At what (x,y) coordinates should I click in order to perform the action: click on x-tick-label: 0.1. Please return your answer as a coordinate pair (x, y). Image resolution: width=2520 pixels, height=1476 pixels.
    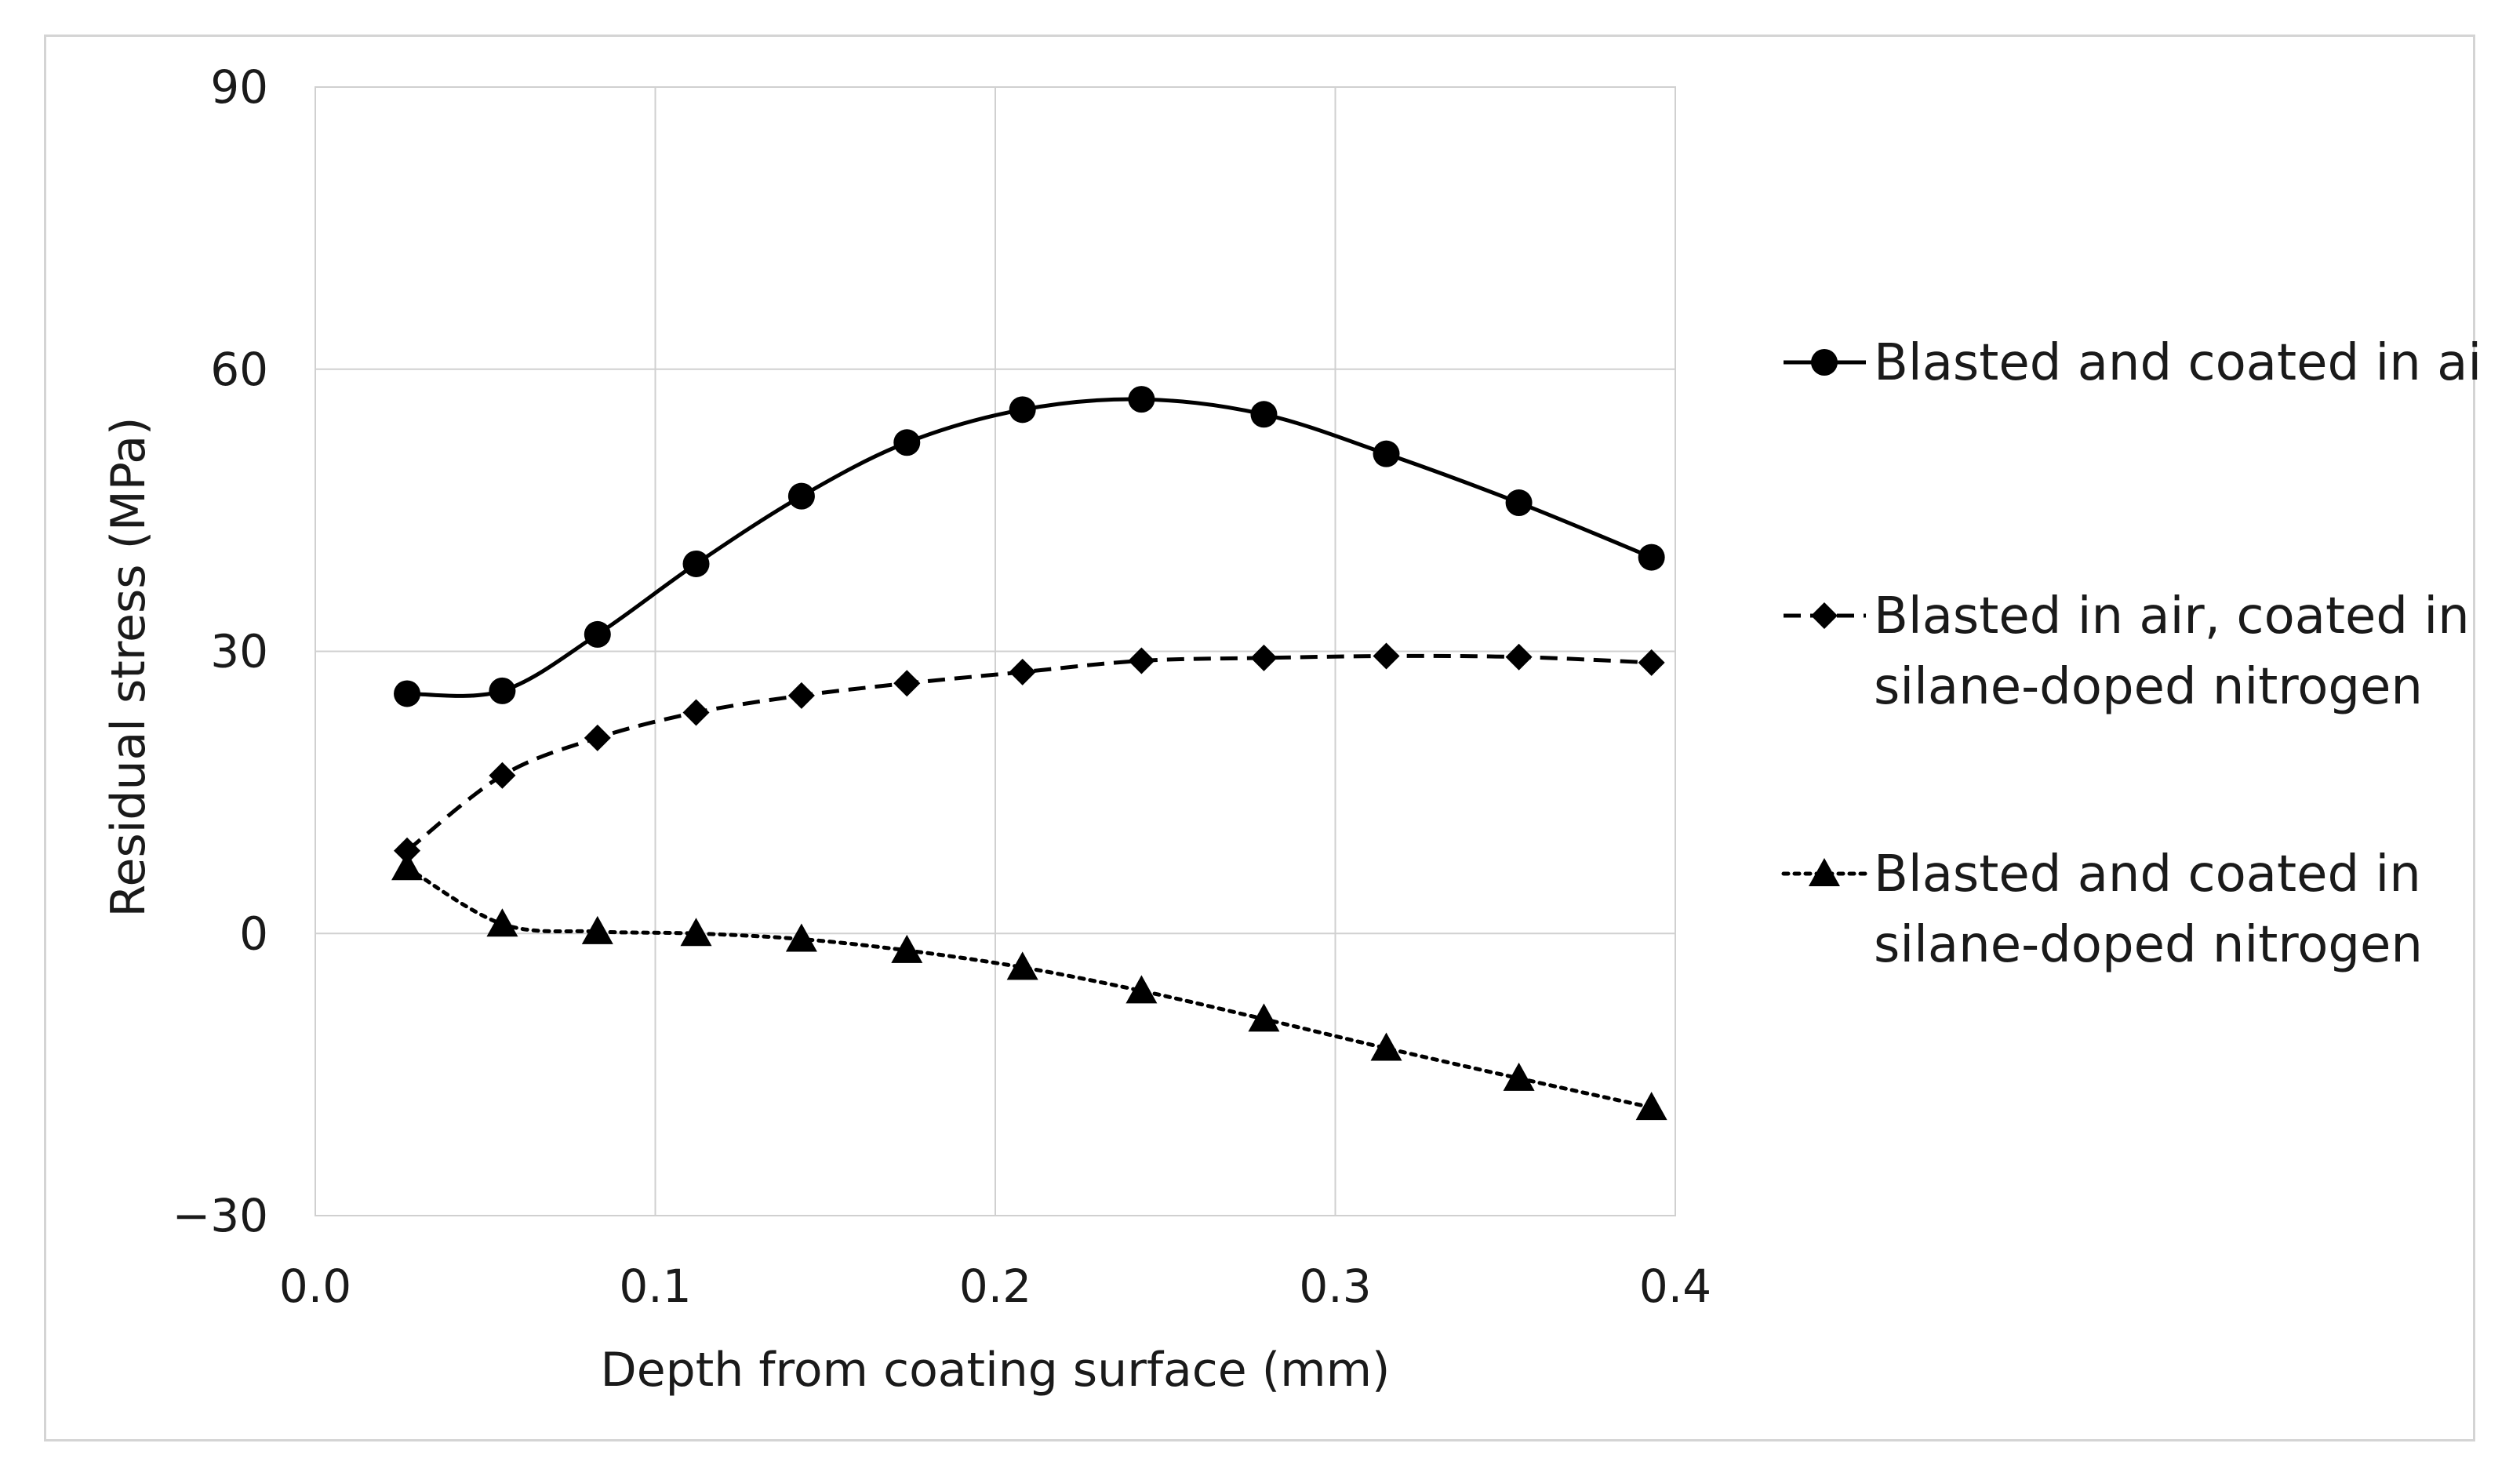
    Looking at the image, I should click on (655, 1286).